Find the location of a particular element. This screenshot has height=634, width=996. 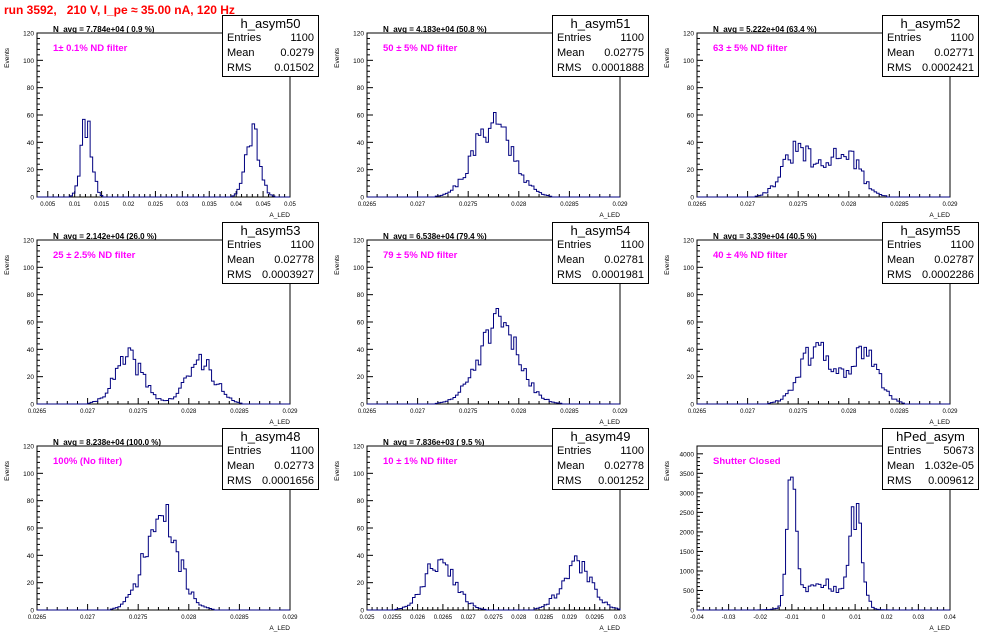

x-tick-label: 0.0255 is located at coordinates (392, 618).